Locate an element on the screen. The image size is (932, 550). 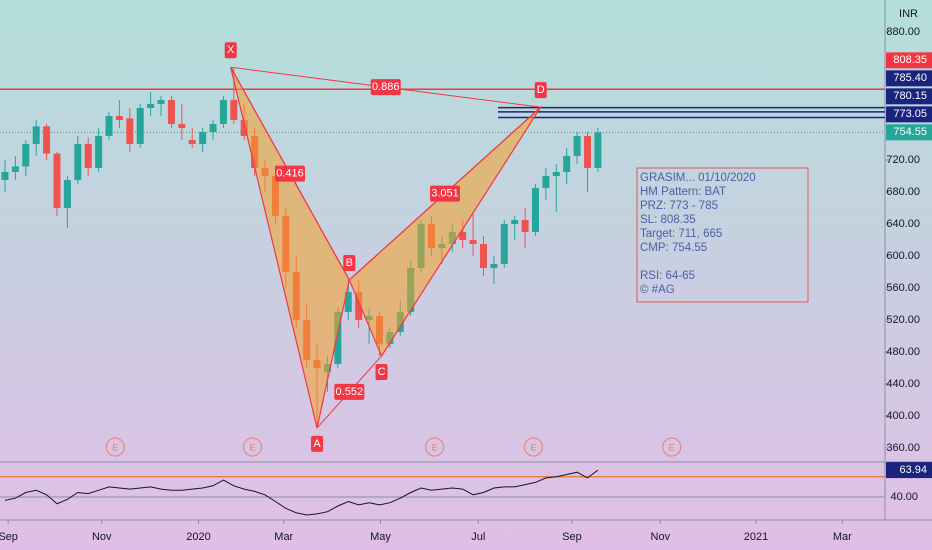
ratio-label: 0.552 is located at coordinates (350, 392).